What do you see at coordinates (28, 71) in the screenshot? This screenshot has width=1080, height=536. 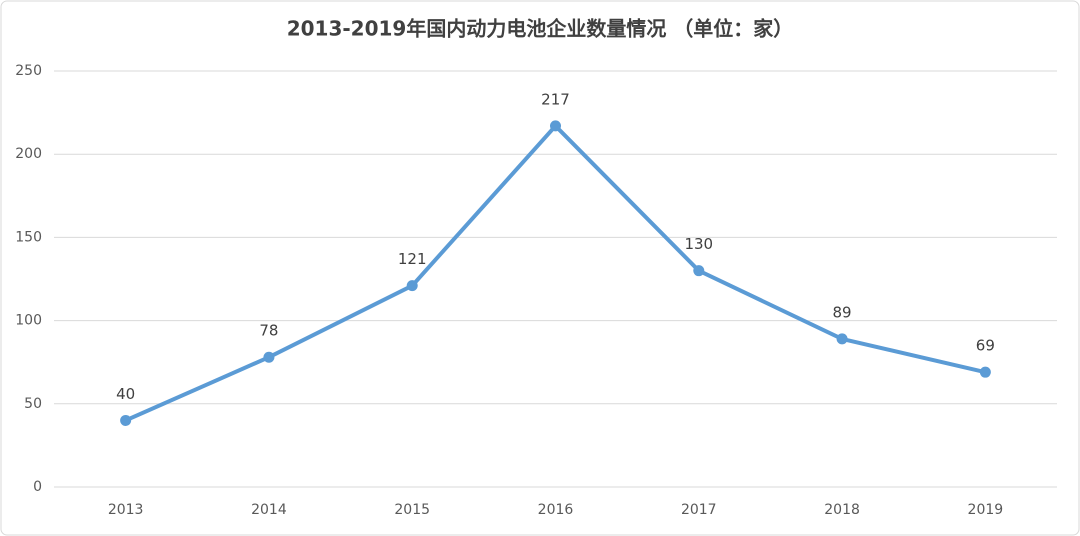 I see `y-tick-label: 250` at bounding box center [28, 71].